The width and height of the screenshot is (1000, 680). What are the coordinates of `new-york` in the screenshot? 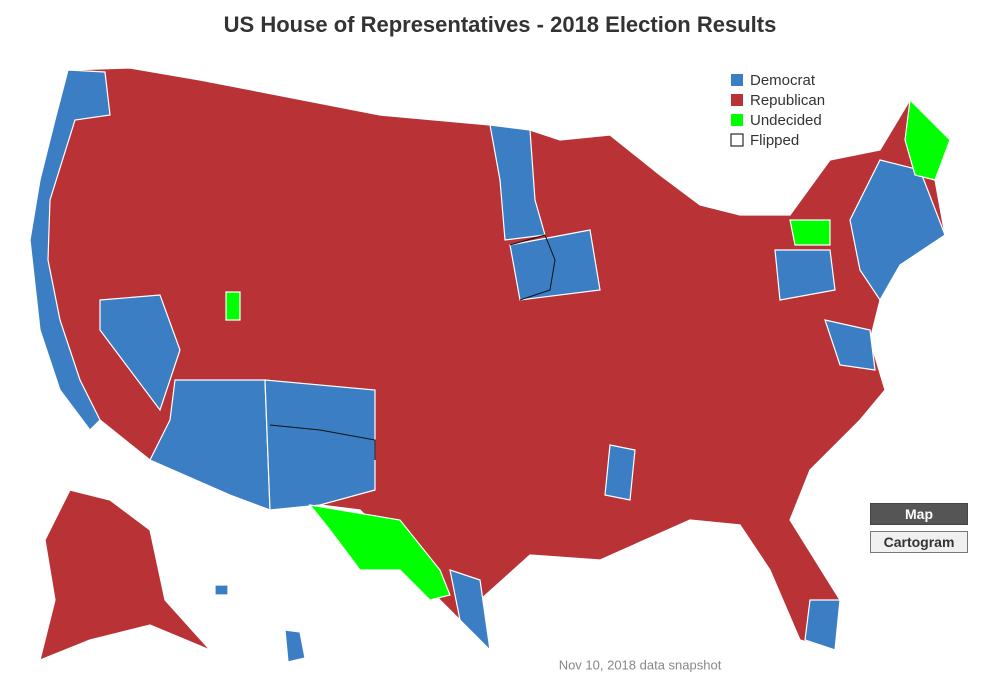 It's located at (810, 232).